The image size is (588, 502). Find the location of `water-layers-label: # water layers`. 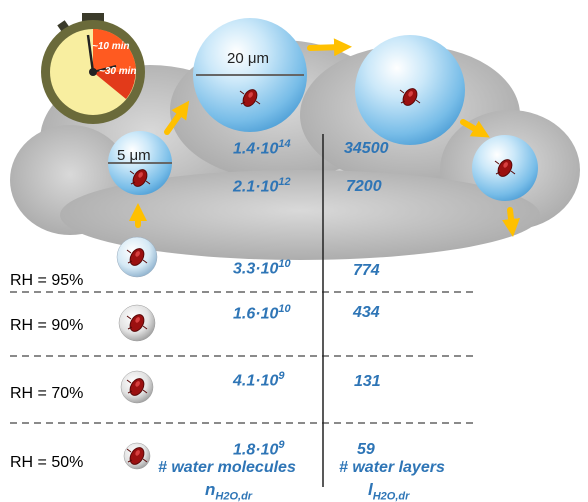

water-layers-label: # water layers is located at coordinates (392, 467).